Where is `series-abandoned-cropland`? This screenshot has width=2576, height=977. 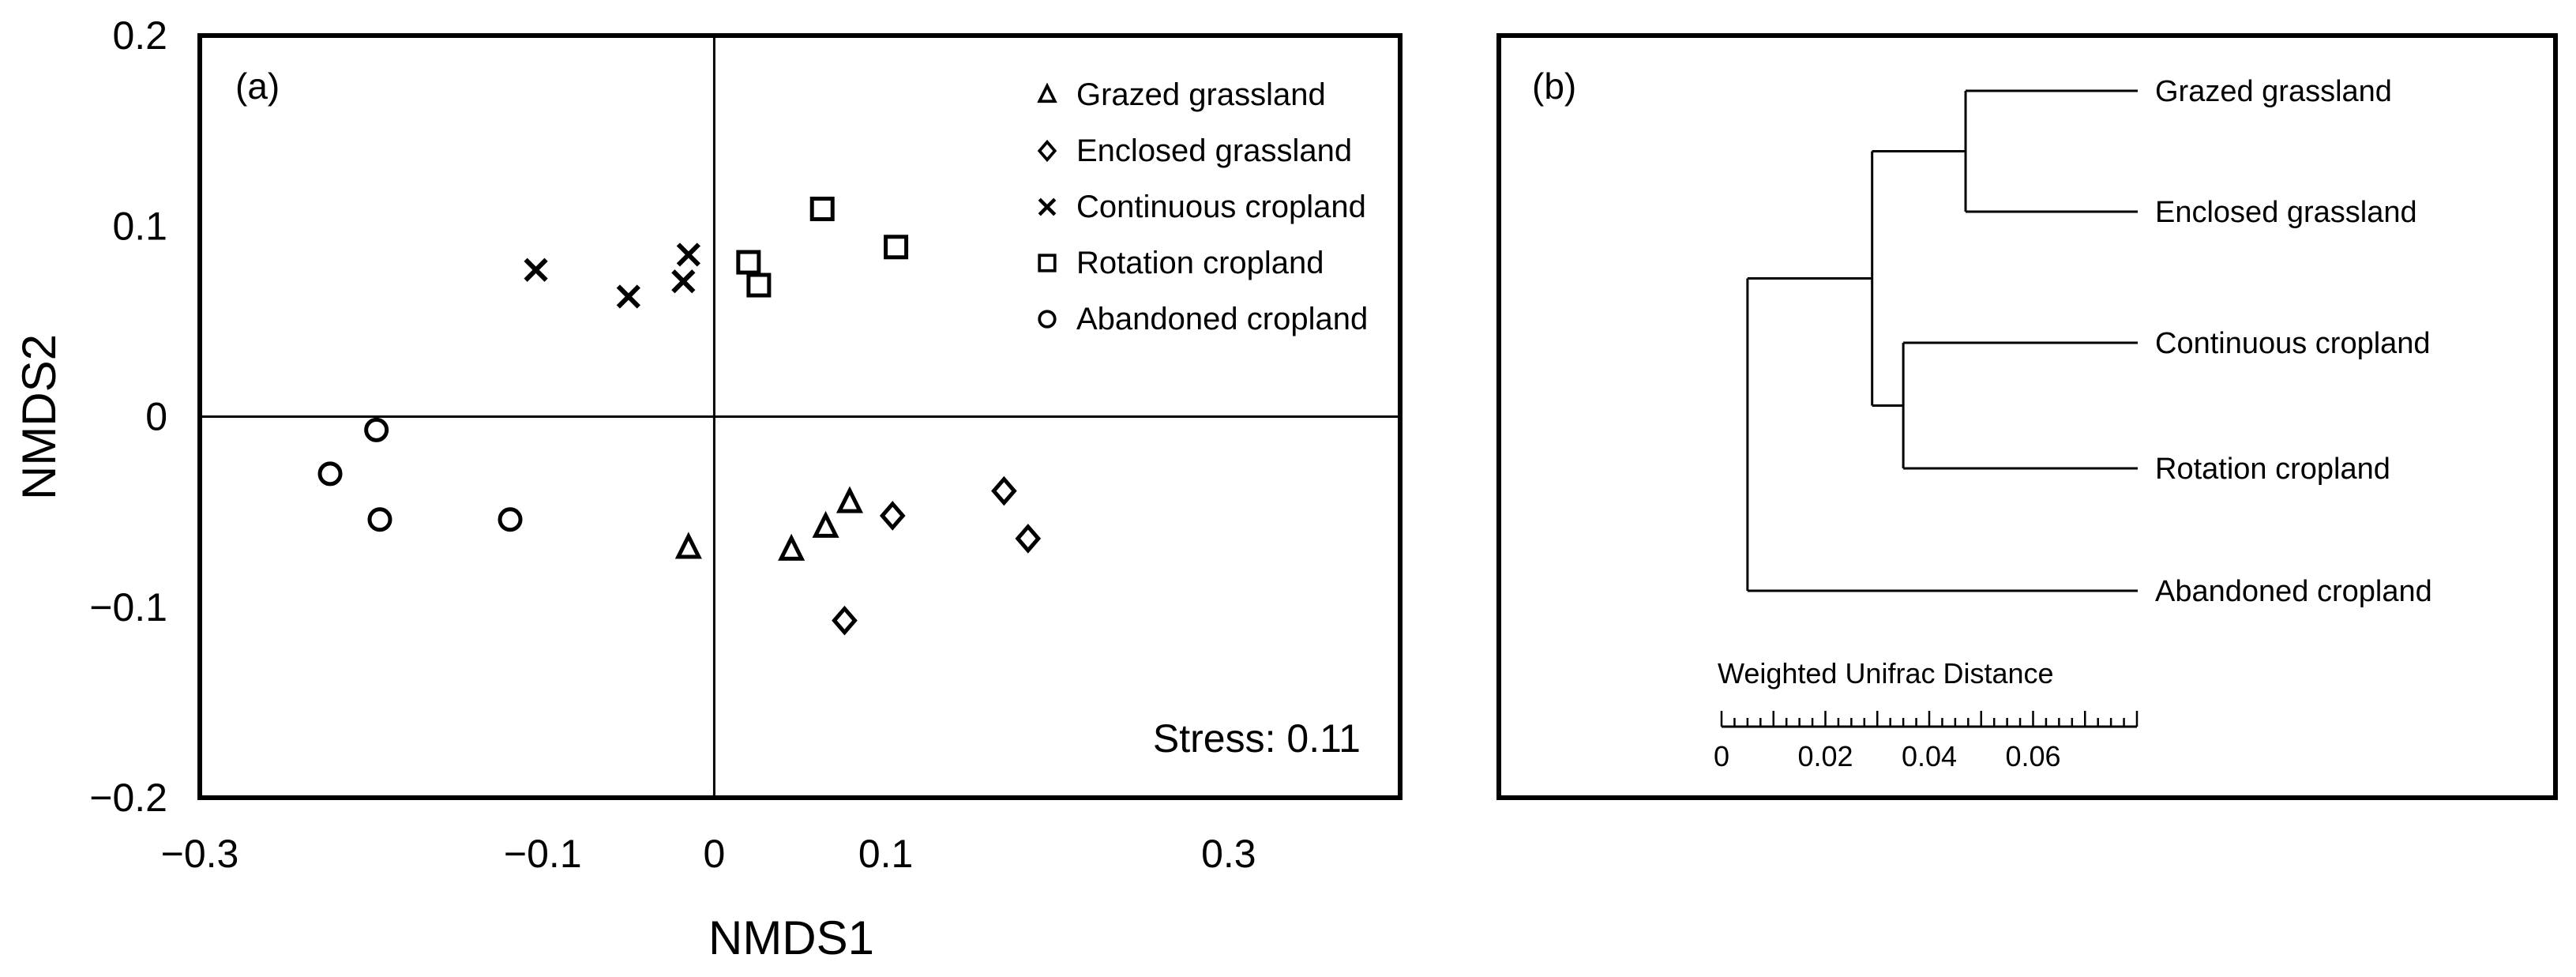
series-abandoned-cropland is located at coordinates (420, 475).